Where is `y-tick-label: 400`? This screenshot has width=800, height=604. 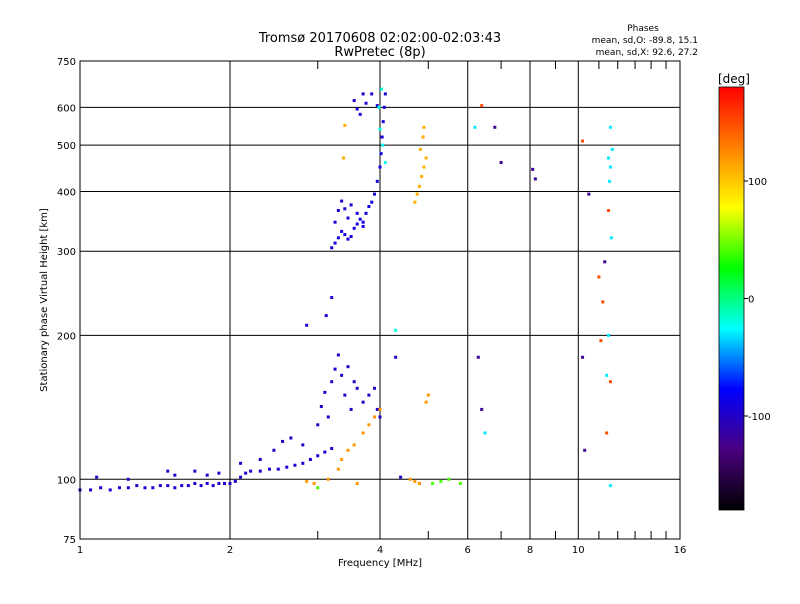
y-tick-label: 400 is located at coordinates (66, 192).